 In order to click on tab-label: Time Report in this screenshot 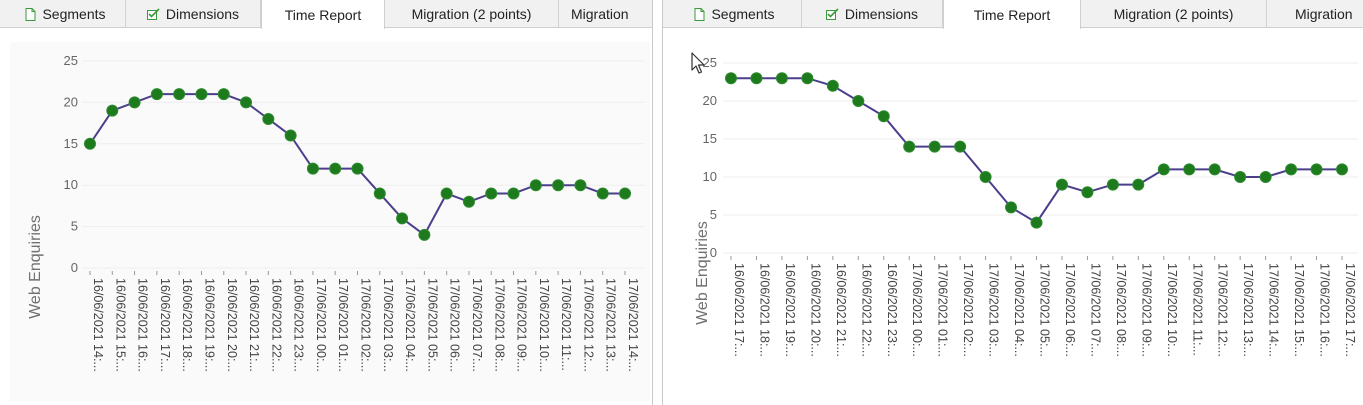, I will do `click(323, 14)`.